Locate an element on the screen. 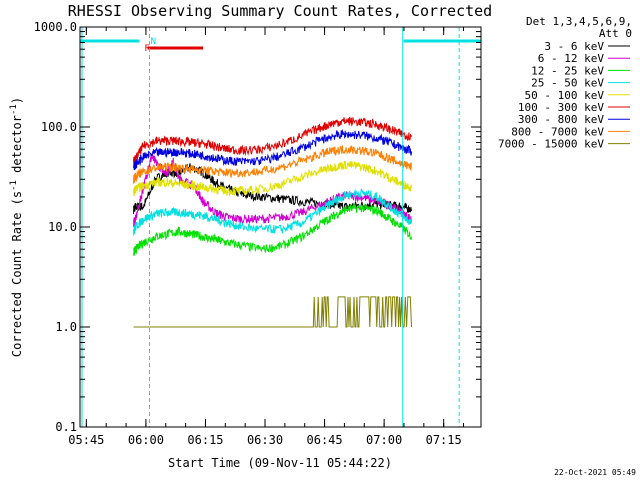 Image resolution: width=640 pixels, height=480 pixels. x-axis-label: Start Time (09-Nov-11 05:44:22) is located at coordinates (280, 463).